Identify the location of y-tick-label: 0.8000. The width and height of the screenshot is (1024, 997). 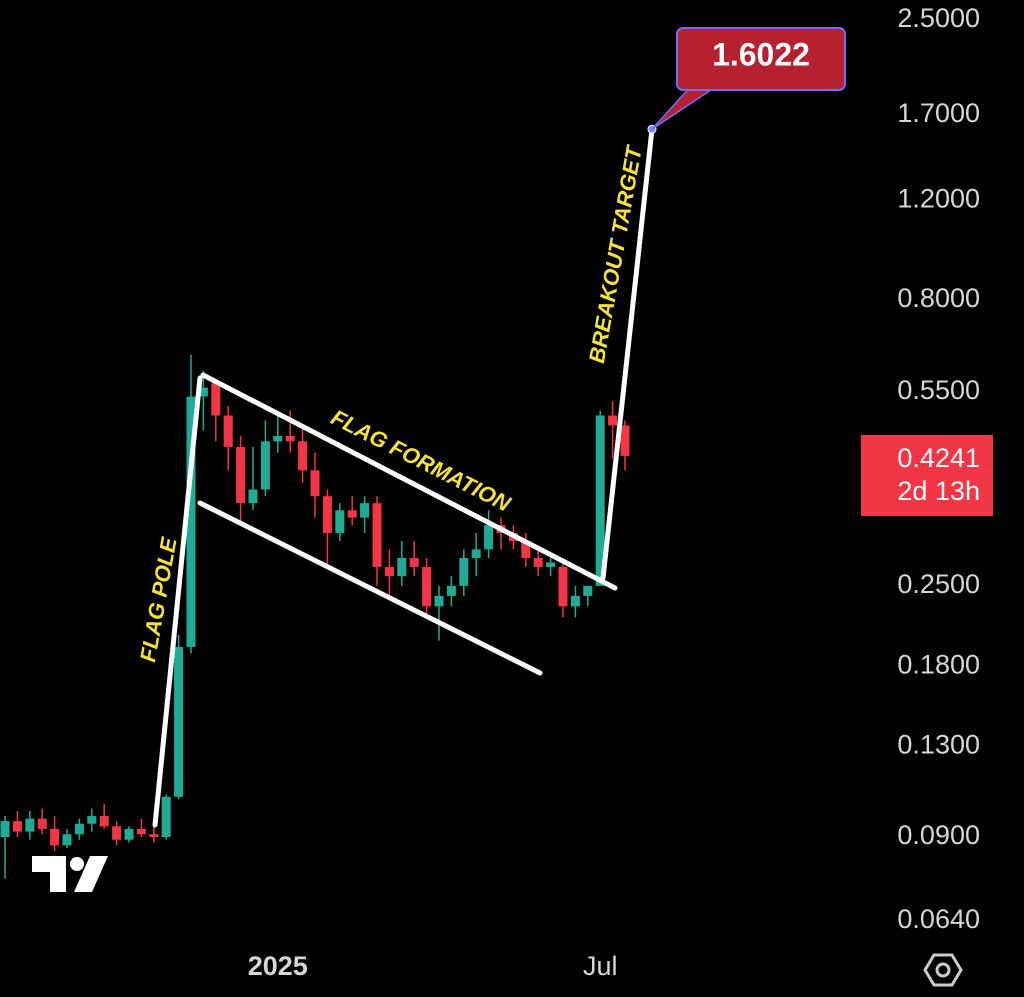
(938, 298).